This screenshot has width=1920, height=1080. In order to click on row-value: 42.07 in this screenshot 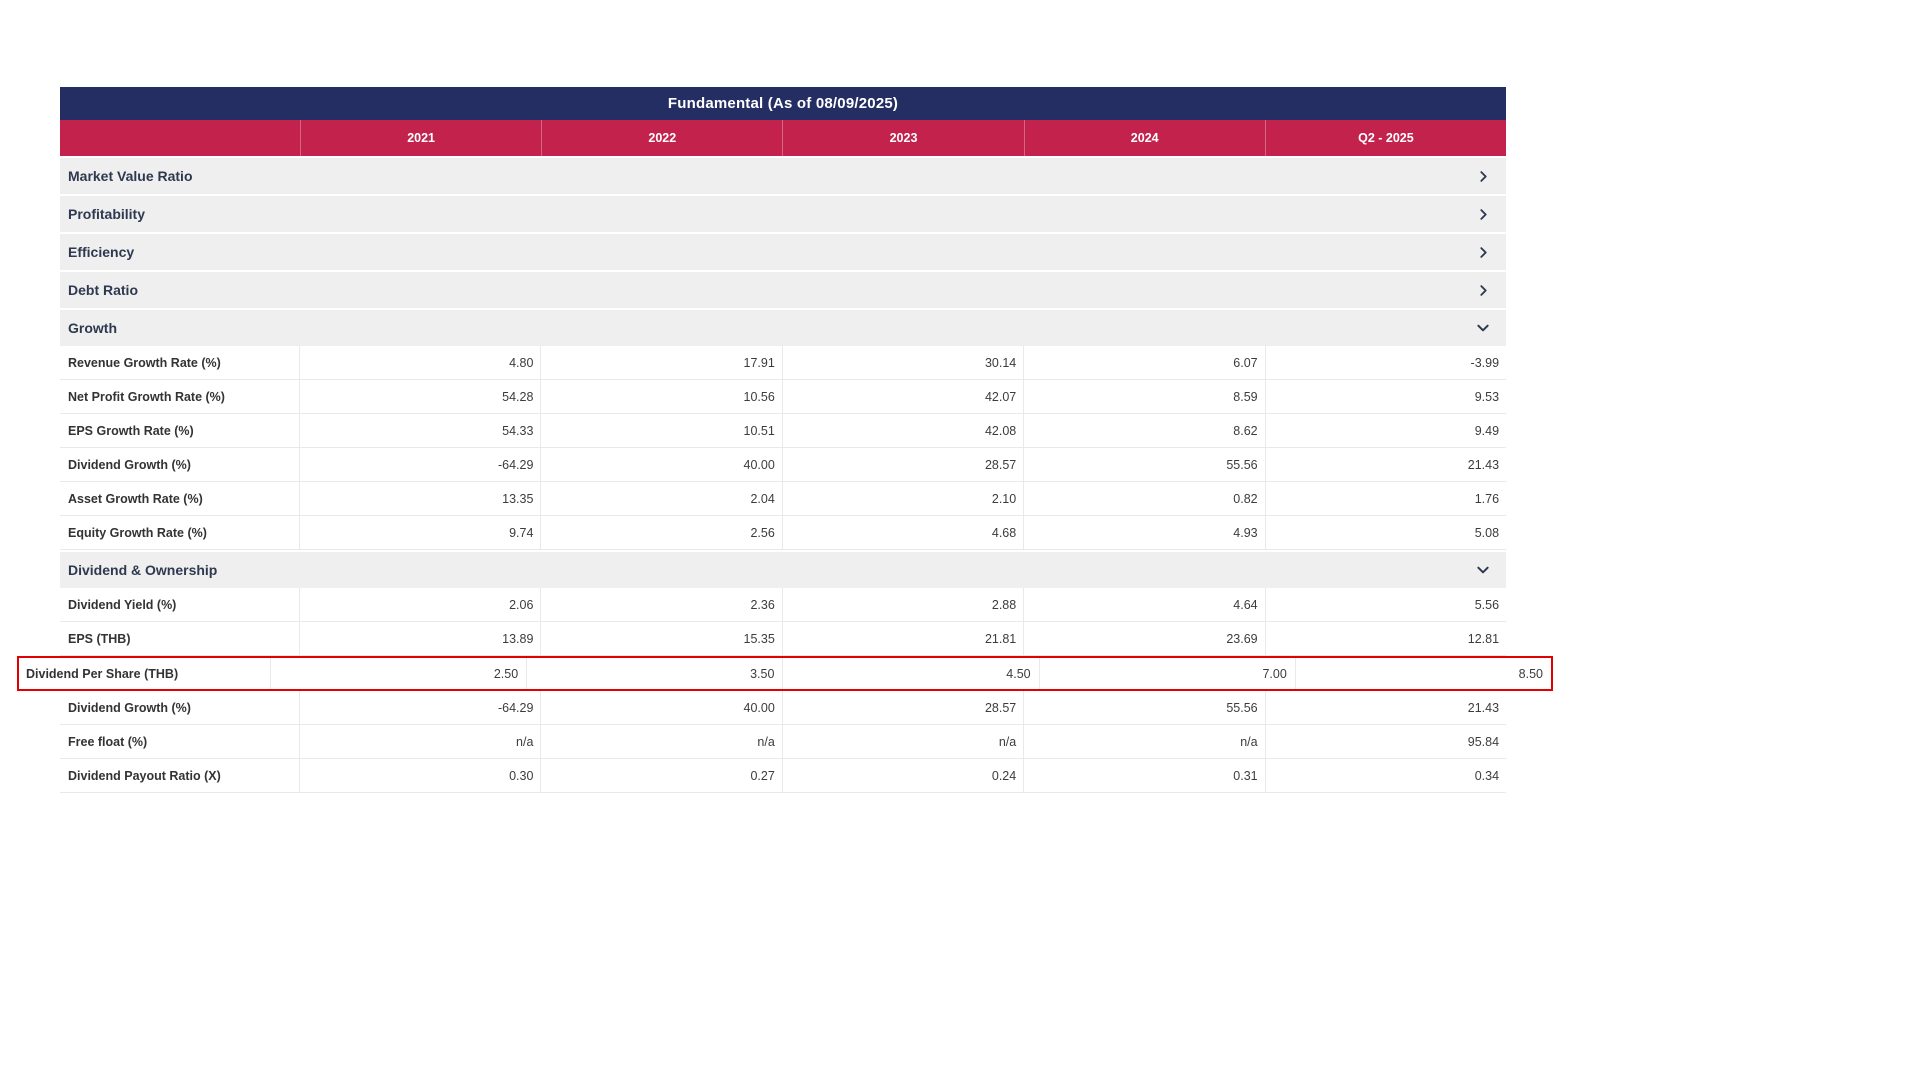, I will do `click(904, 396)`.